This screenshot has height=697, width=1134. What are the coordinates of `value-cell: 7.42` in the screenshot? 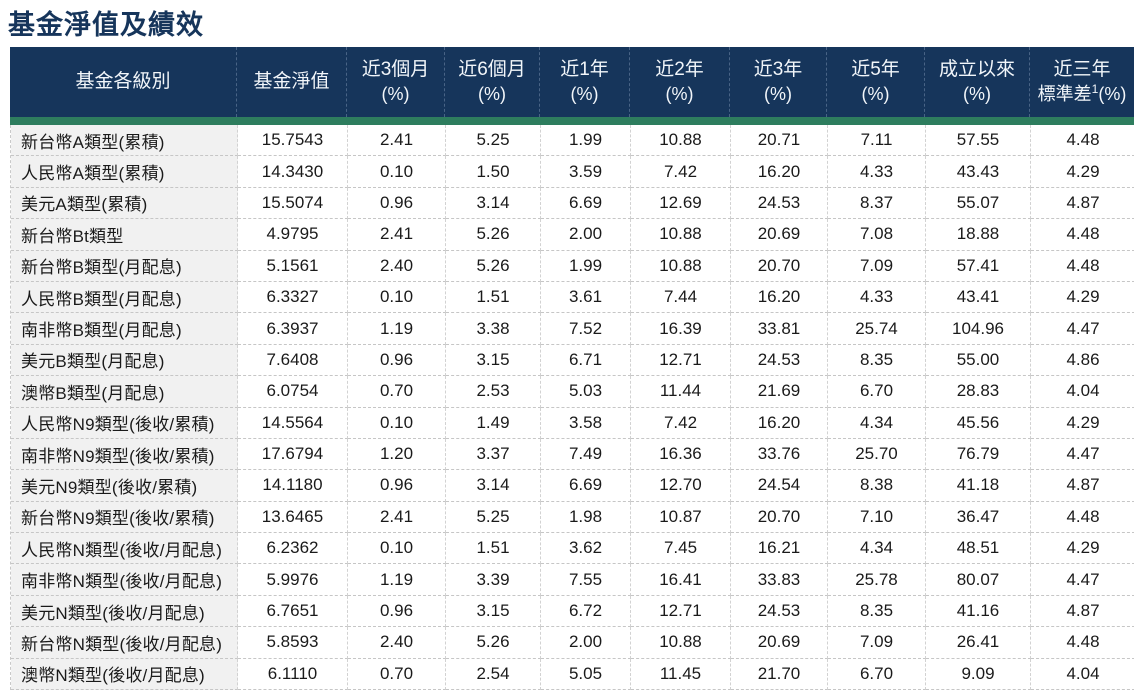 It's located at (681, 423).